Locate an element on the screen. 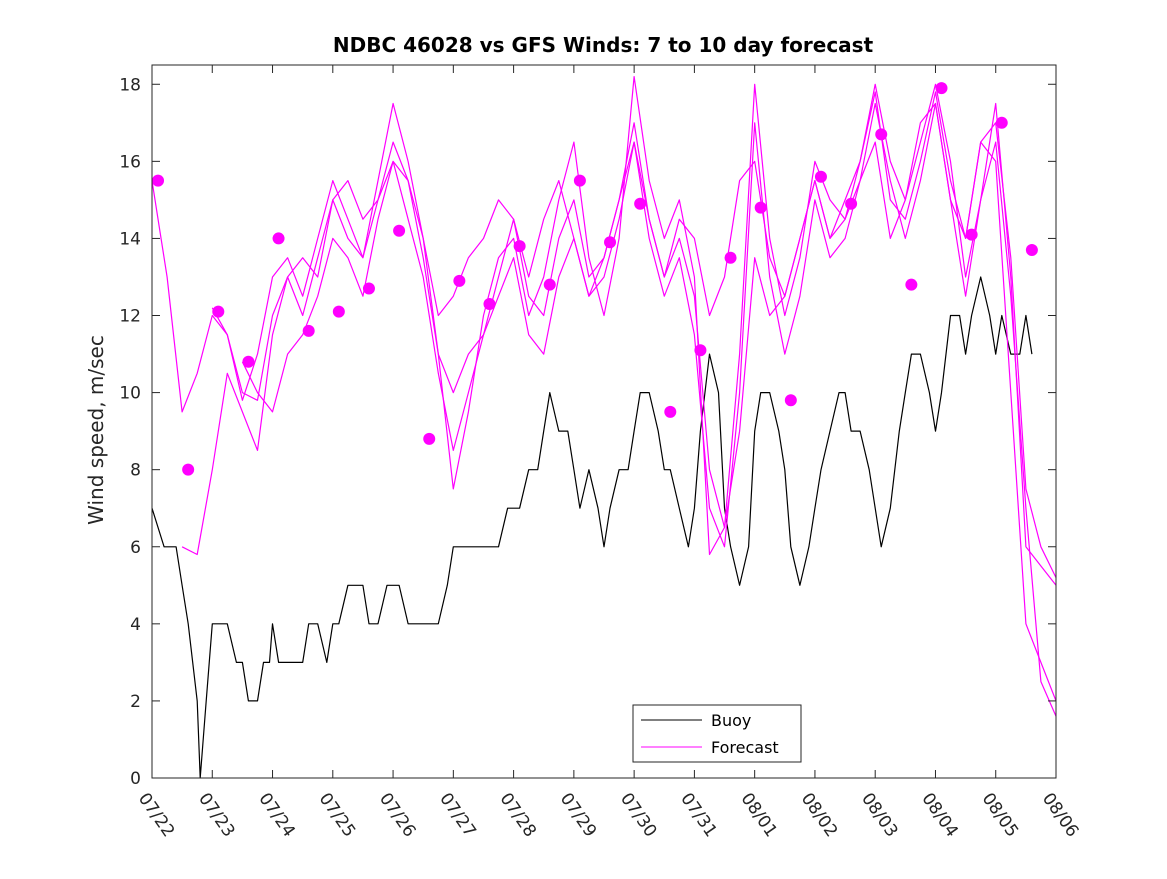  y-tick-label: 8 is located at coordinates (135, 471).